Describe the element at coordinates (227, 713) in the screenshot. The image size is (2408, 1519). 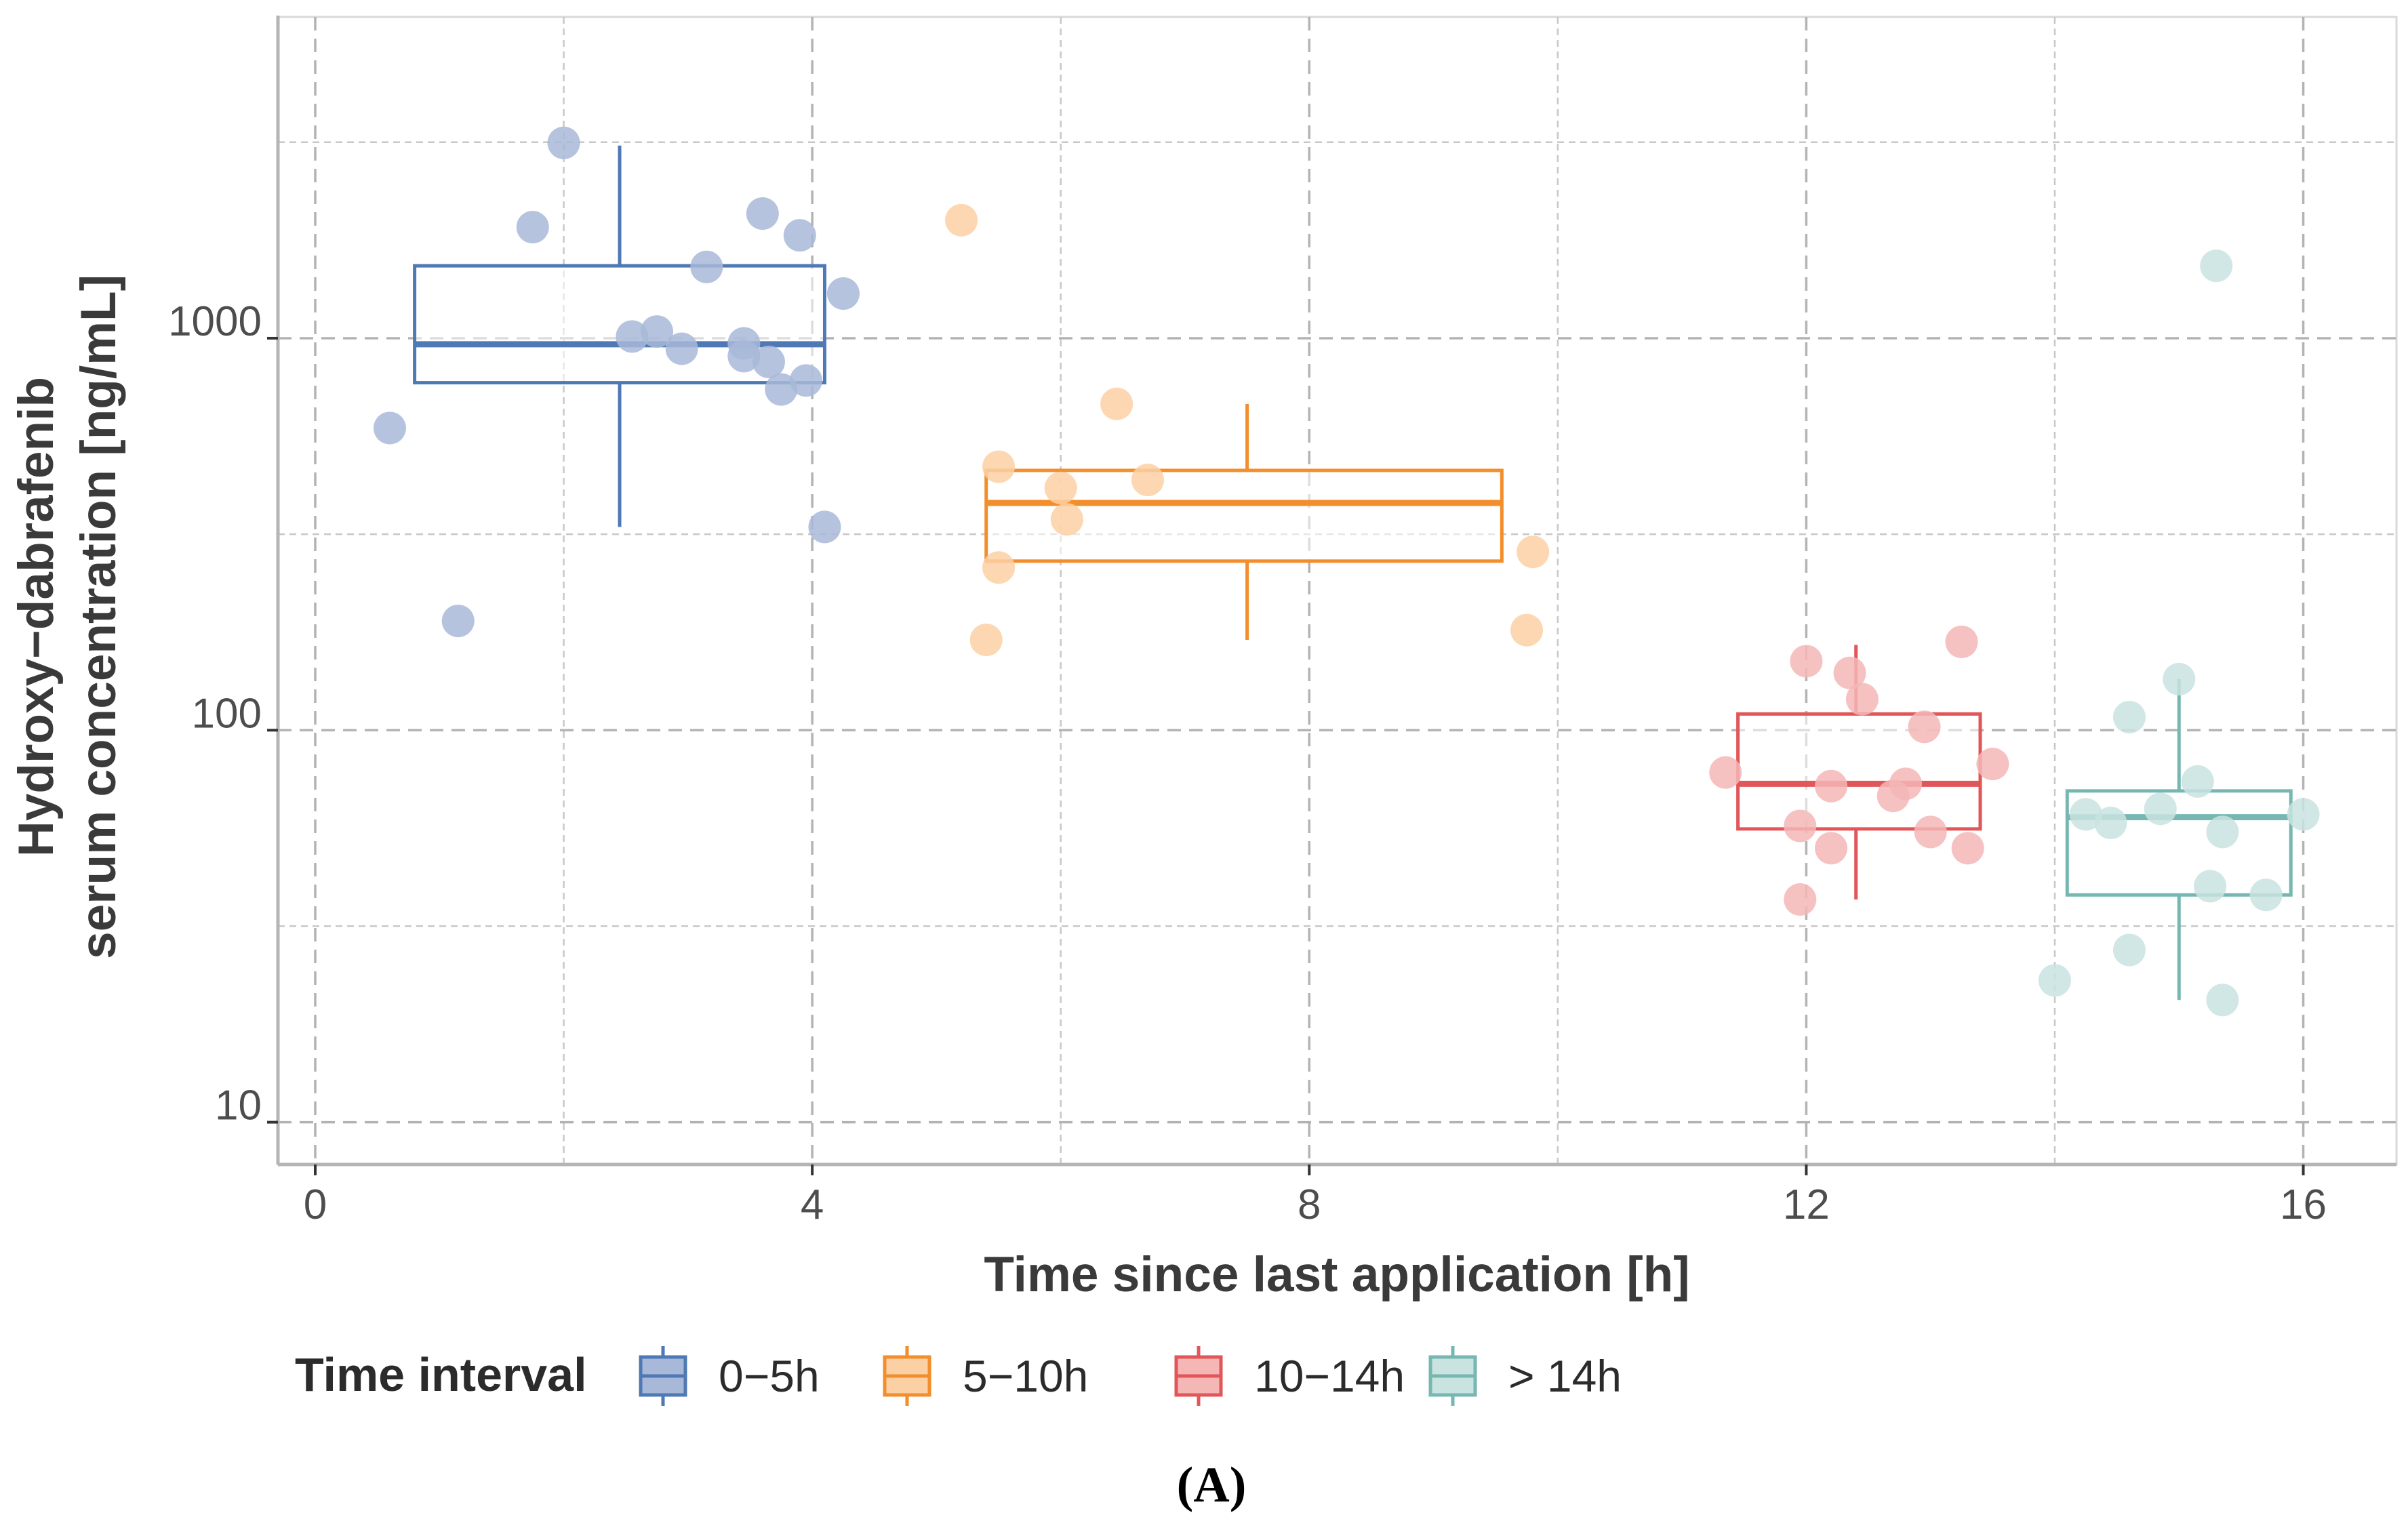
I see `y-tick-label: 100` at that location.